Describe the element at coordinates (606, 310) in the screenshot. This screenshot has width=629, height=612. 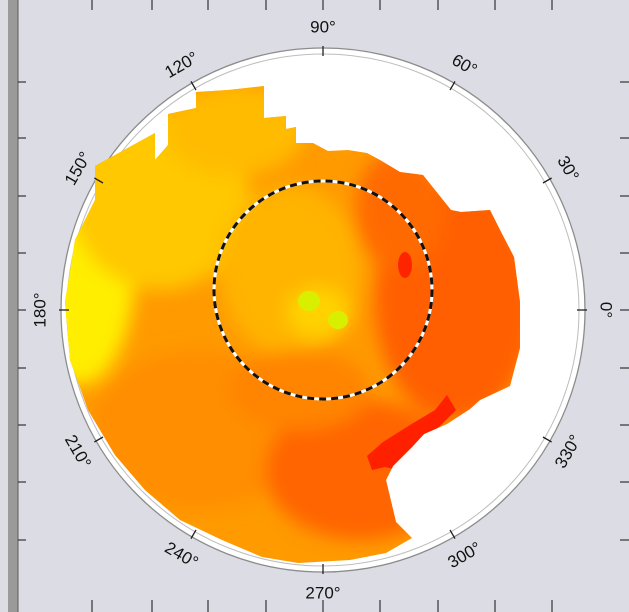
I see `angular-tick-label-0: 0°` at that location.